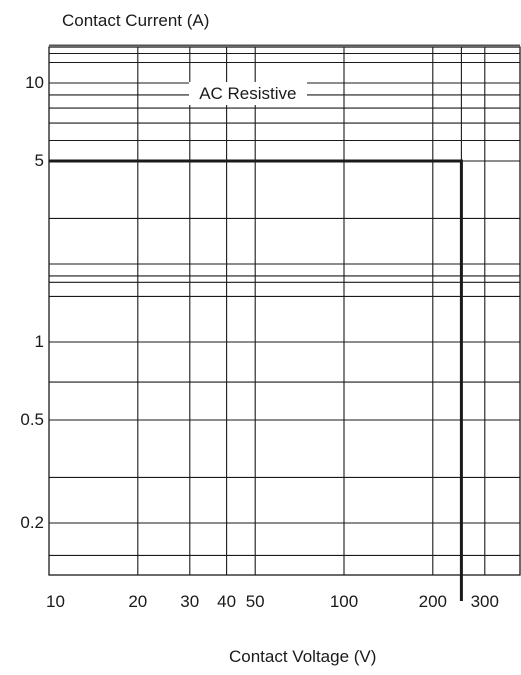  I want to click on y-tick-label: 0.5, so click(32, 419).